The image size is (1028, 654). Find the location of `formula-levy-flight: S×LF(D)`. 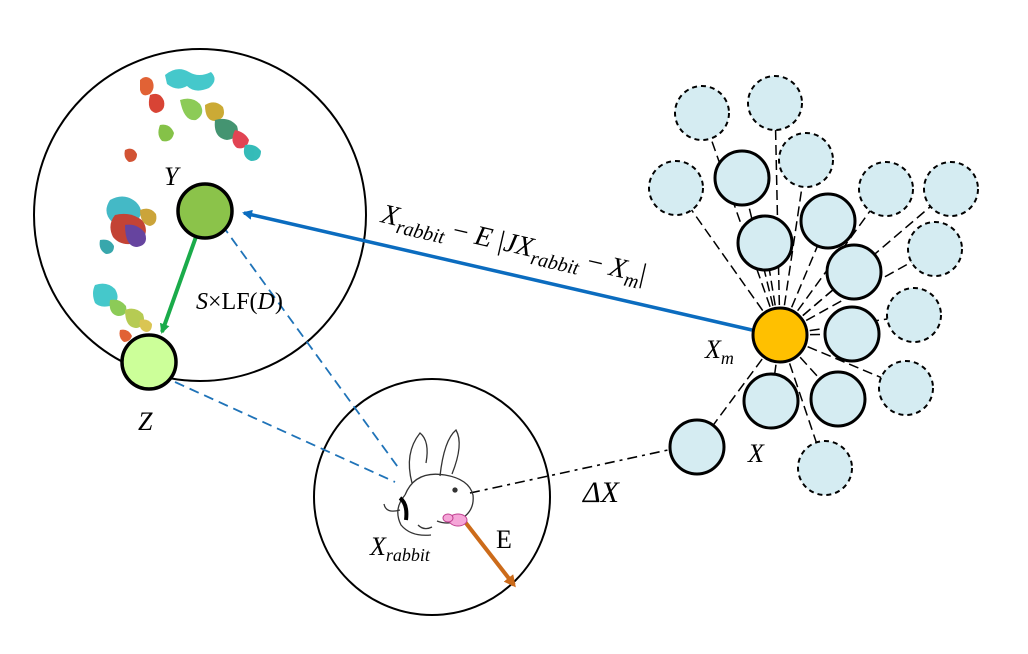

formula-levy-flight: S×LF(D) is located at coordinates (239, 302).